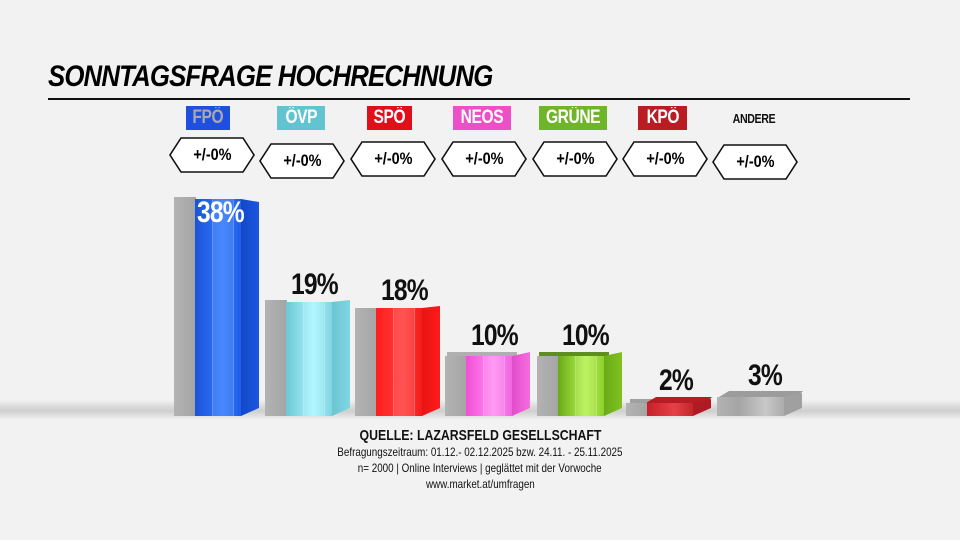 Image resolution: width=960 pixels, height=540 pixels. I want to click on party-label-andere: ANDERE, so click(754, 118).